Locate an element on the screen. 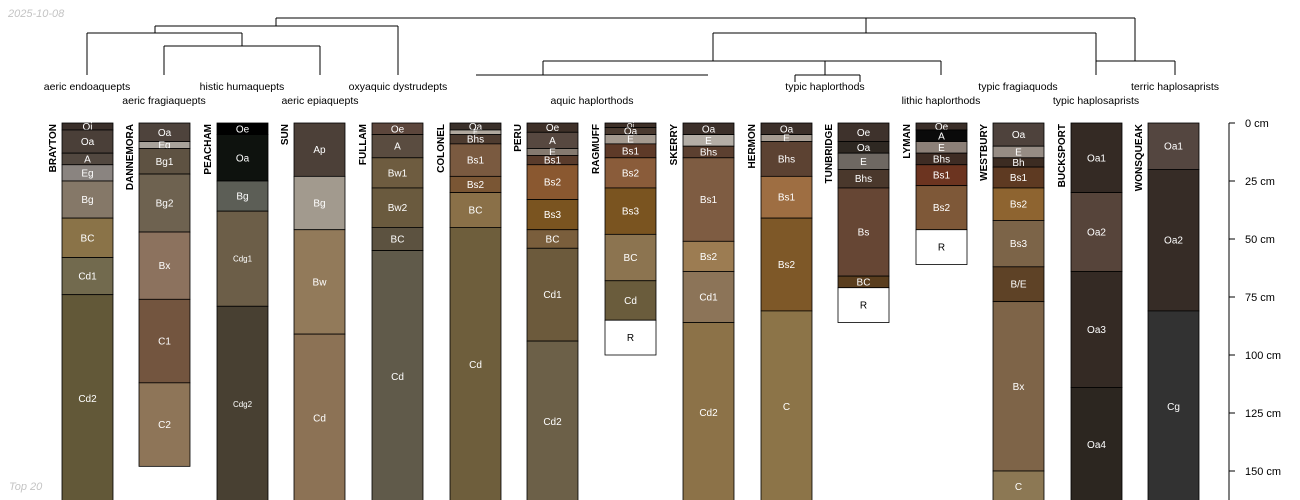 Image resolution: width=1300 pixels, height=500 pixels. horizon-label-westbury-0: Oa is located at coordinates (1019, 135).